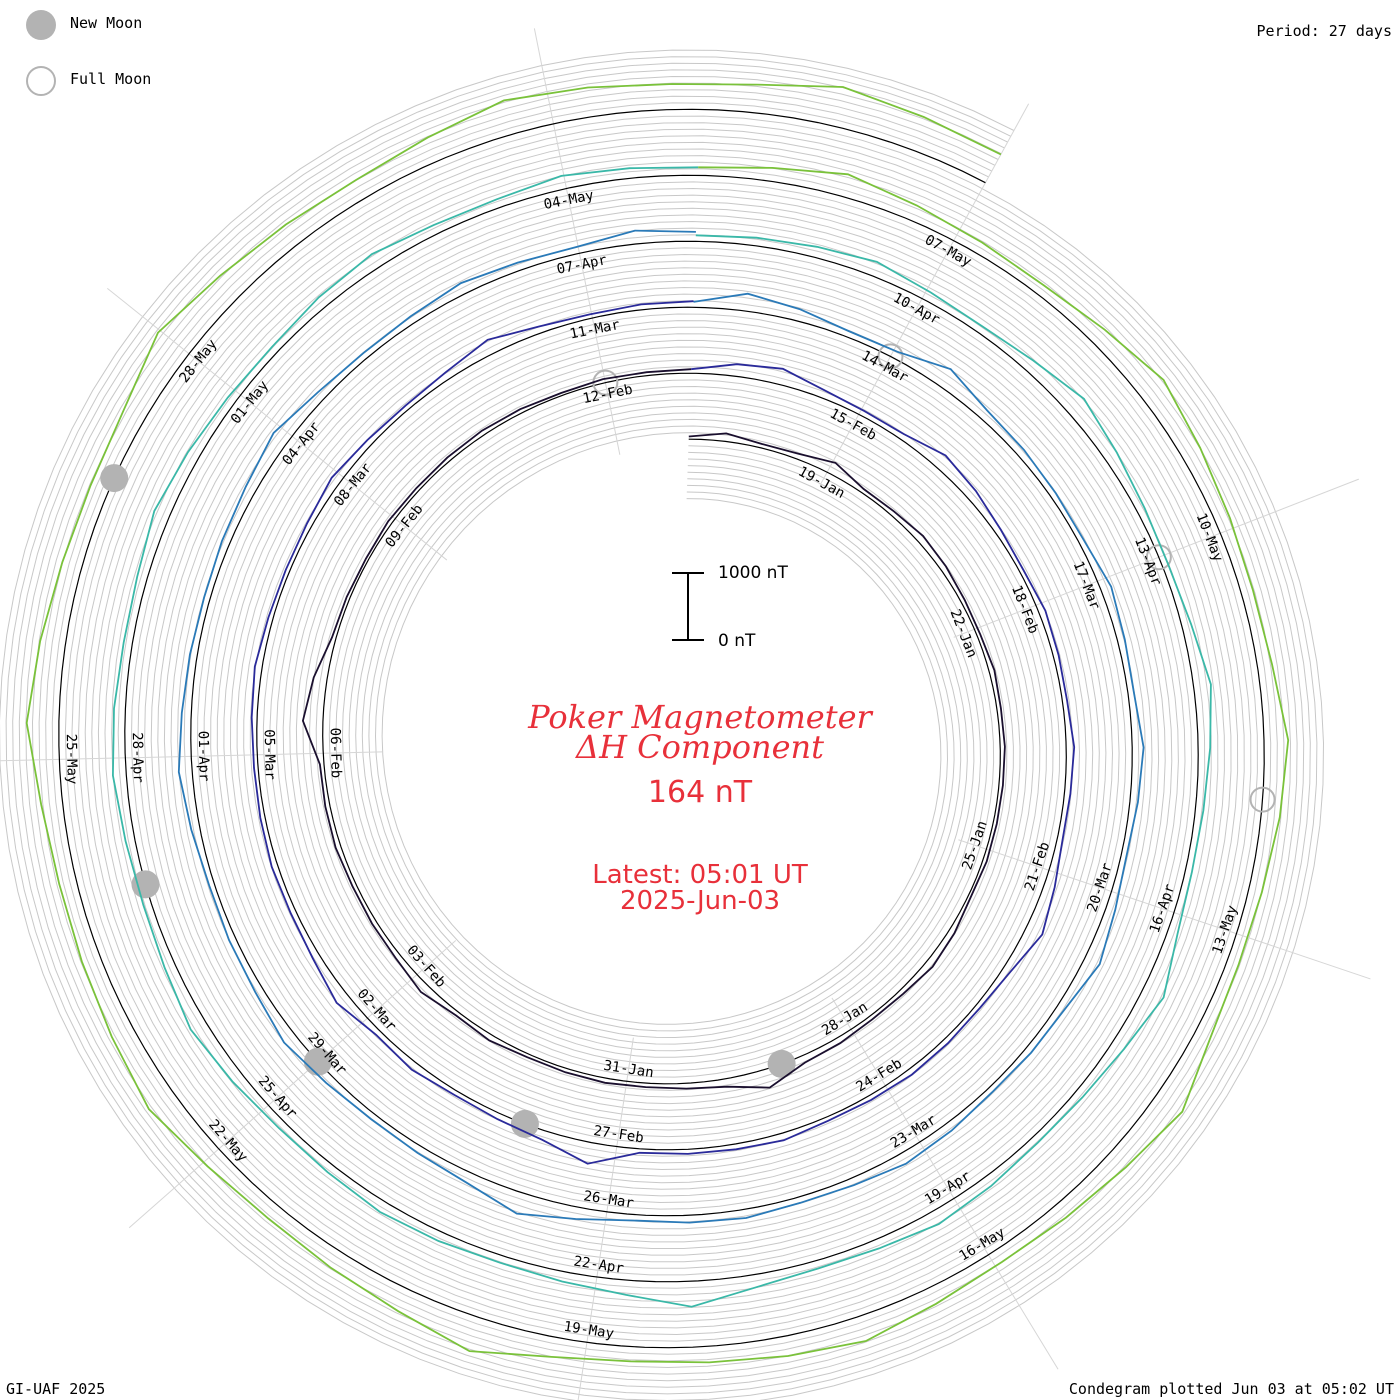 The image size is (1400, 1400). I want to click on legend-new-moon-label: New Moon, so click(106, 23).